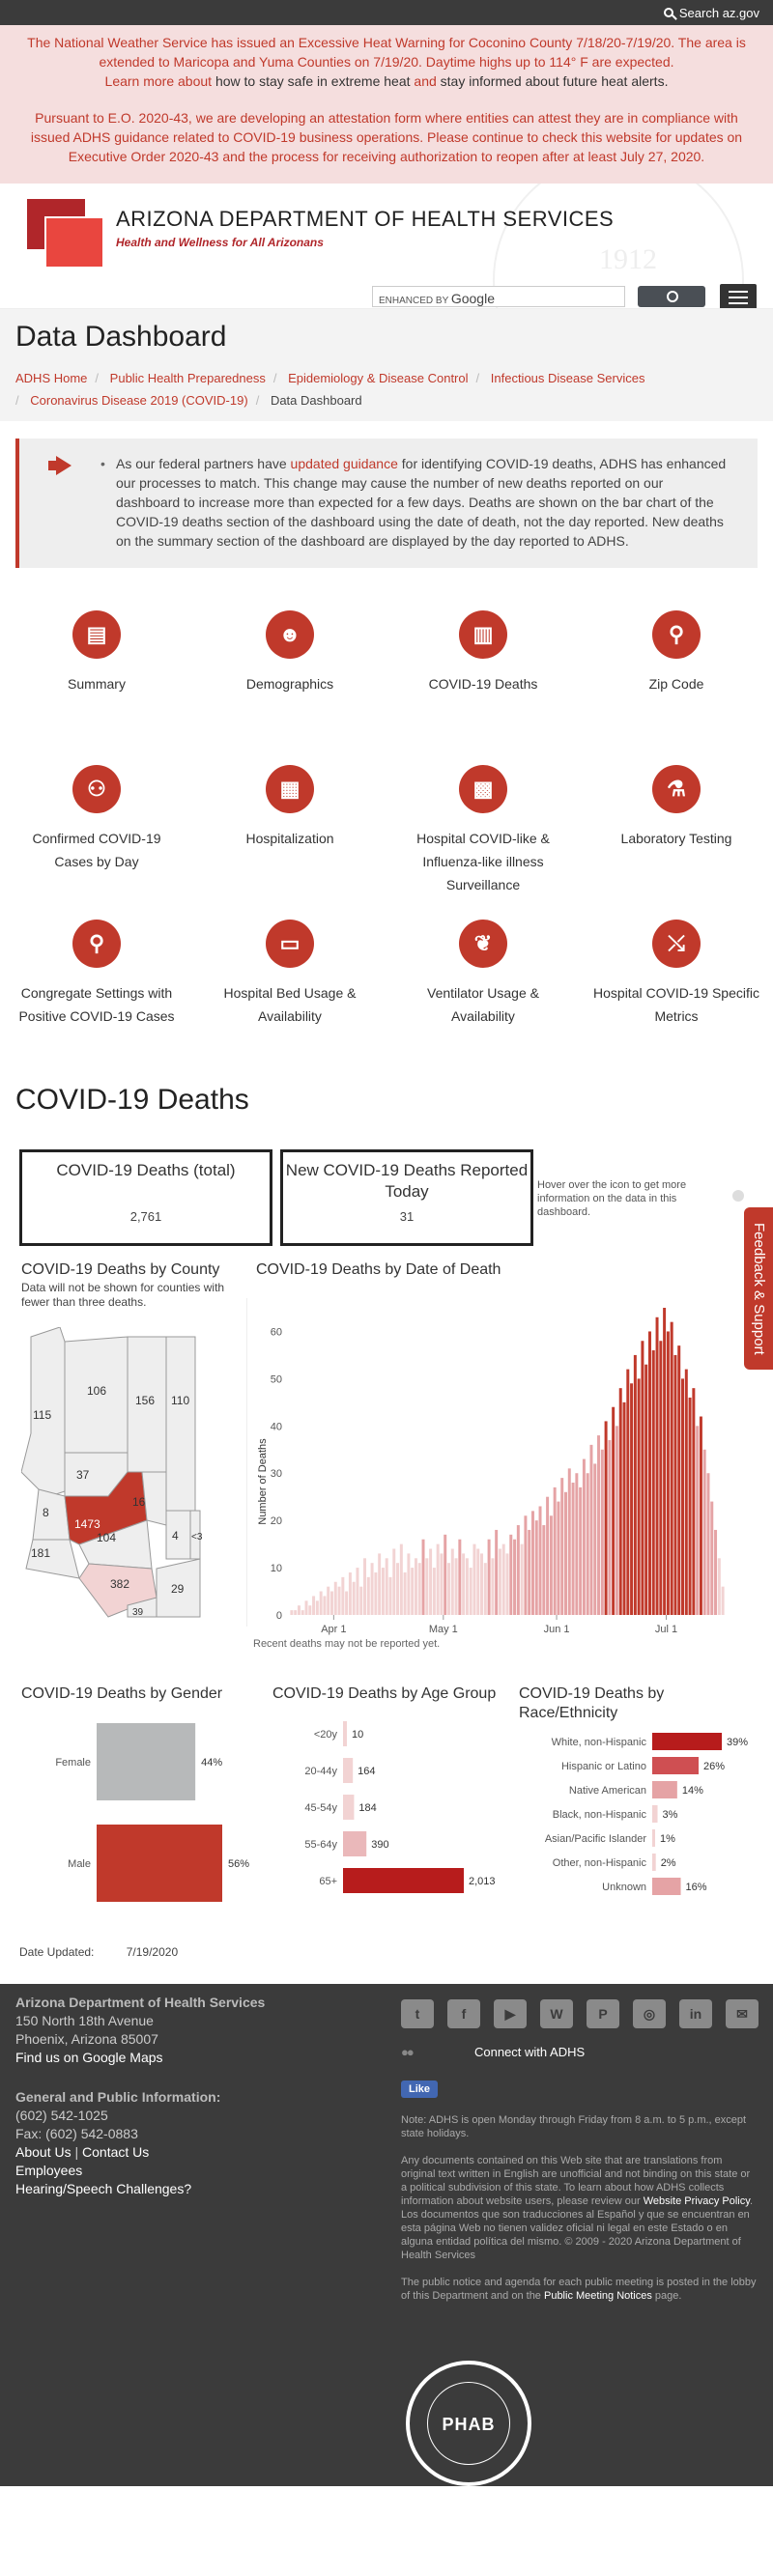  What do you see at coordinates (180, 1424) in the screenshot?
I see `county-apache` at bounding box center [180, 1424].